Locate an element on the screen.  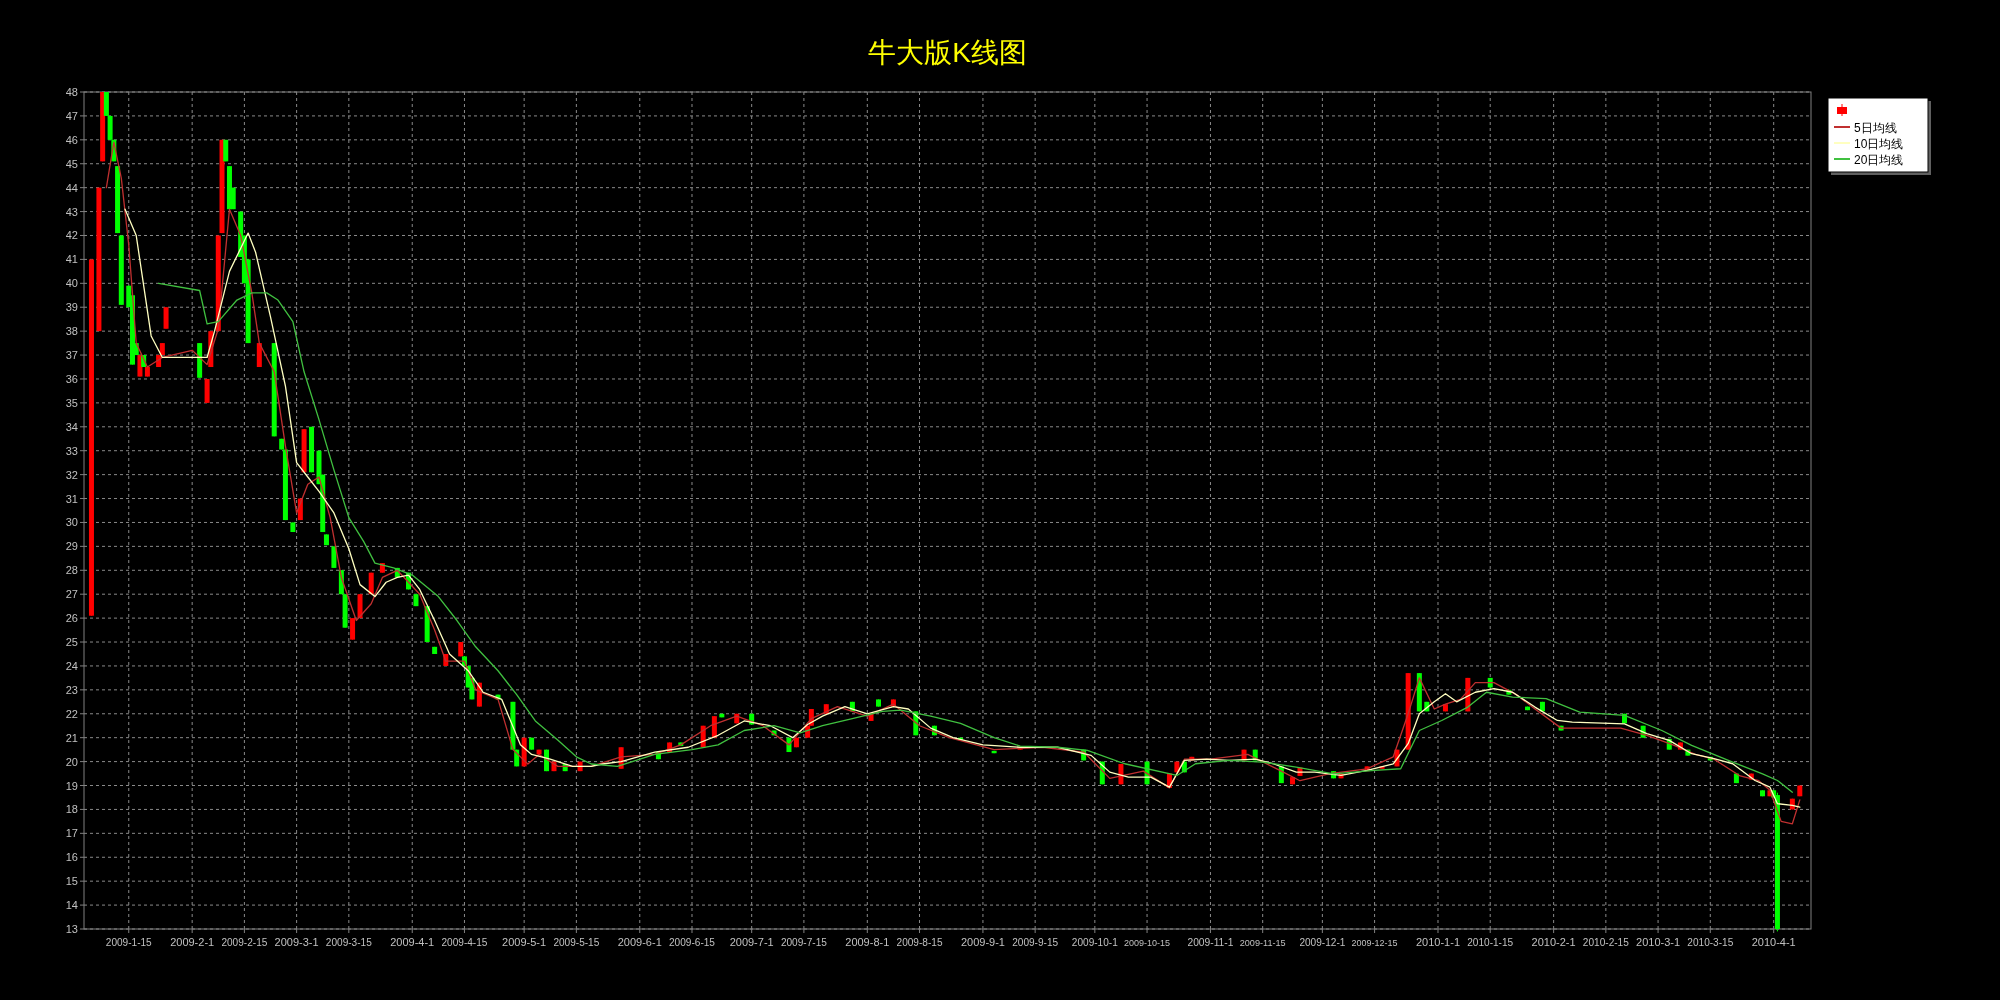
x-tick-label: 2009-9-15 is located at coordinates (1035, 942).